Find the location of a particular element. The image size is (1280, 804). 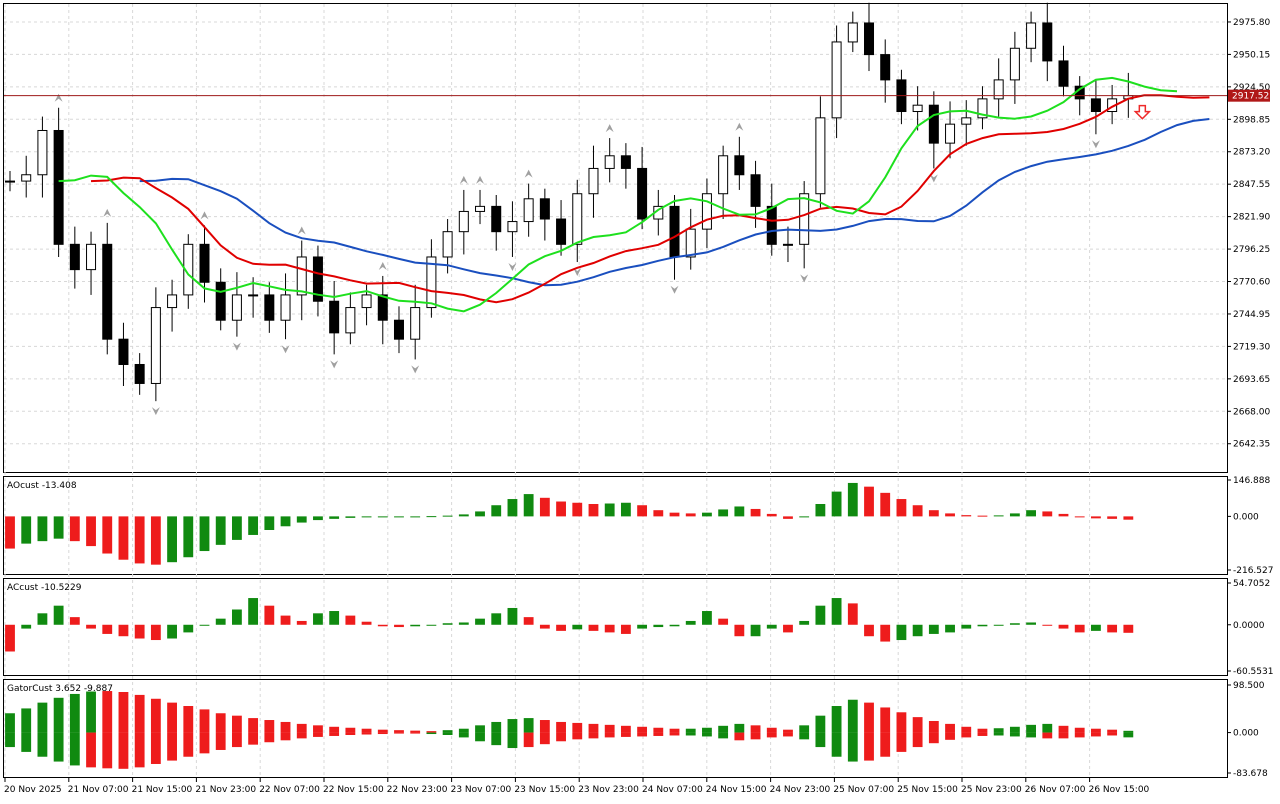

x-tick-label: 23 Nov 23:00 is located at coordinates (608, 790).